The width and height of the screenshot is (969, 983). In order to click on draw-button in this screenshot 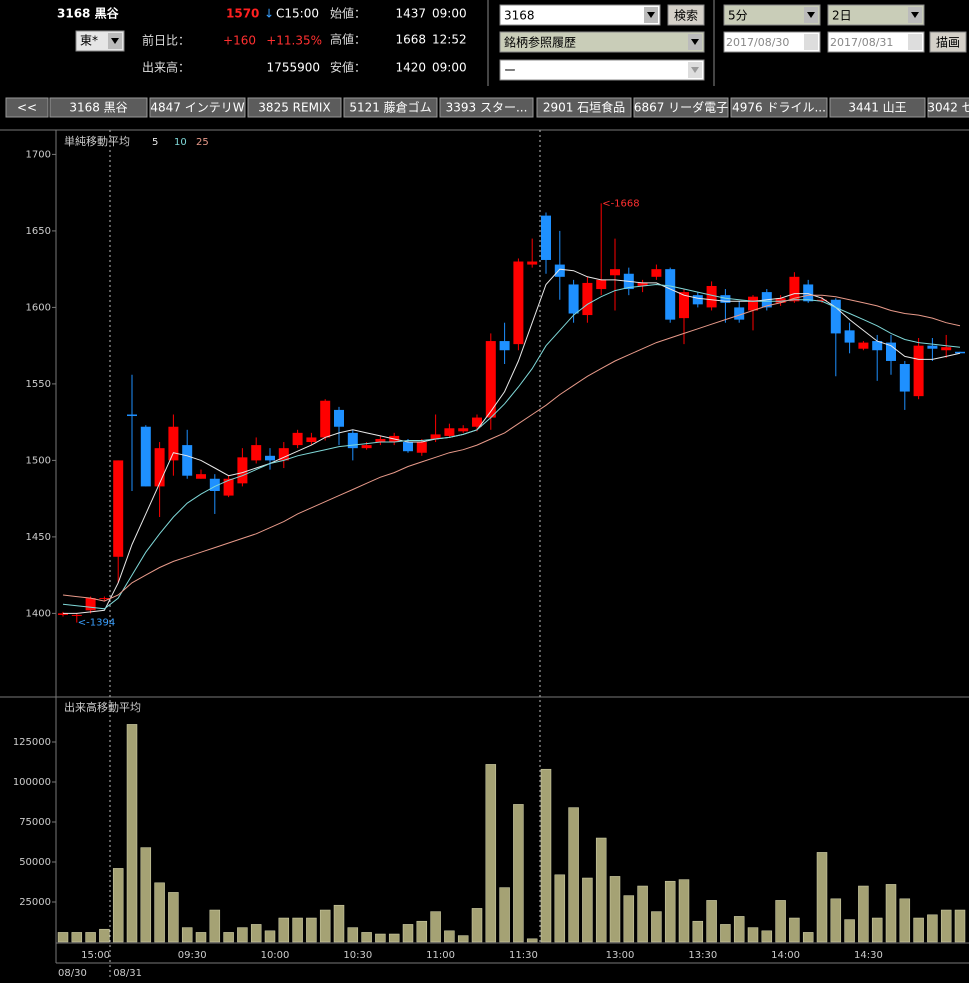, I will do `click(948, 42)`.